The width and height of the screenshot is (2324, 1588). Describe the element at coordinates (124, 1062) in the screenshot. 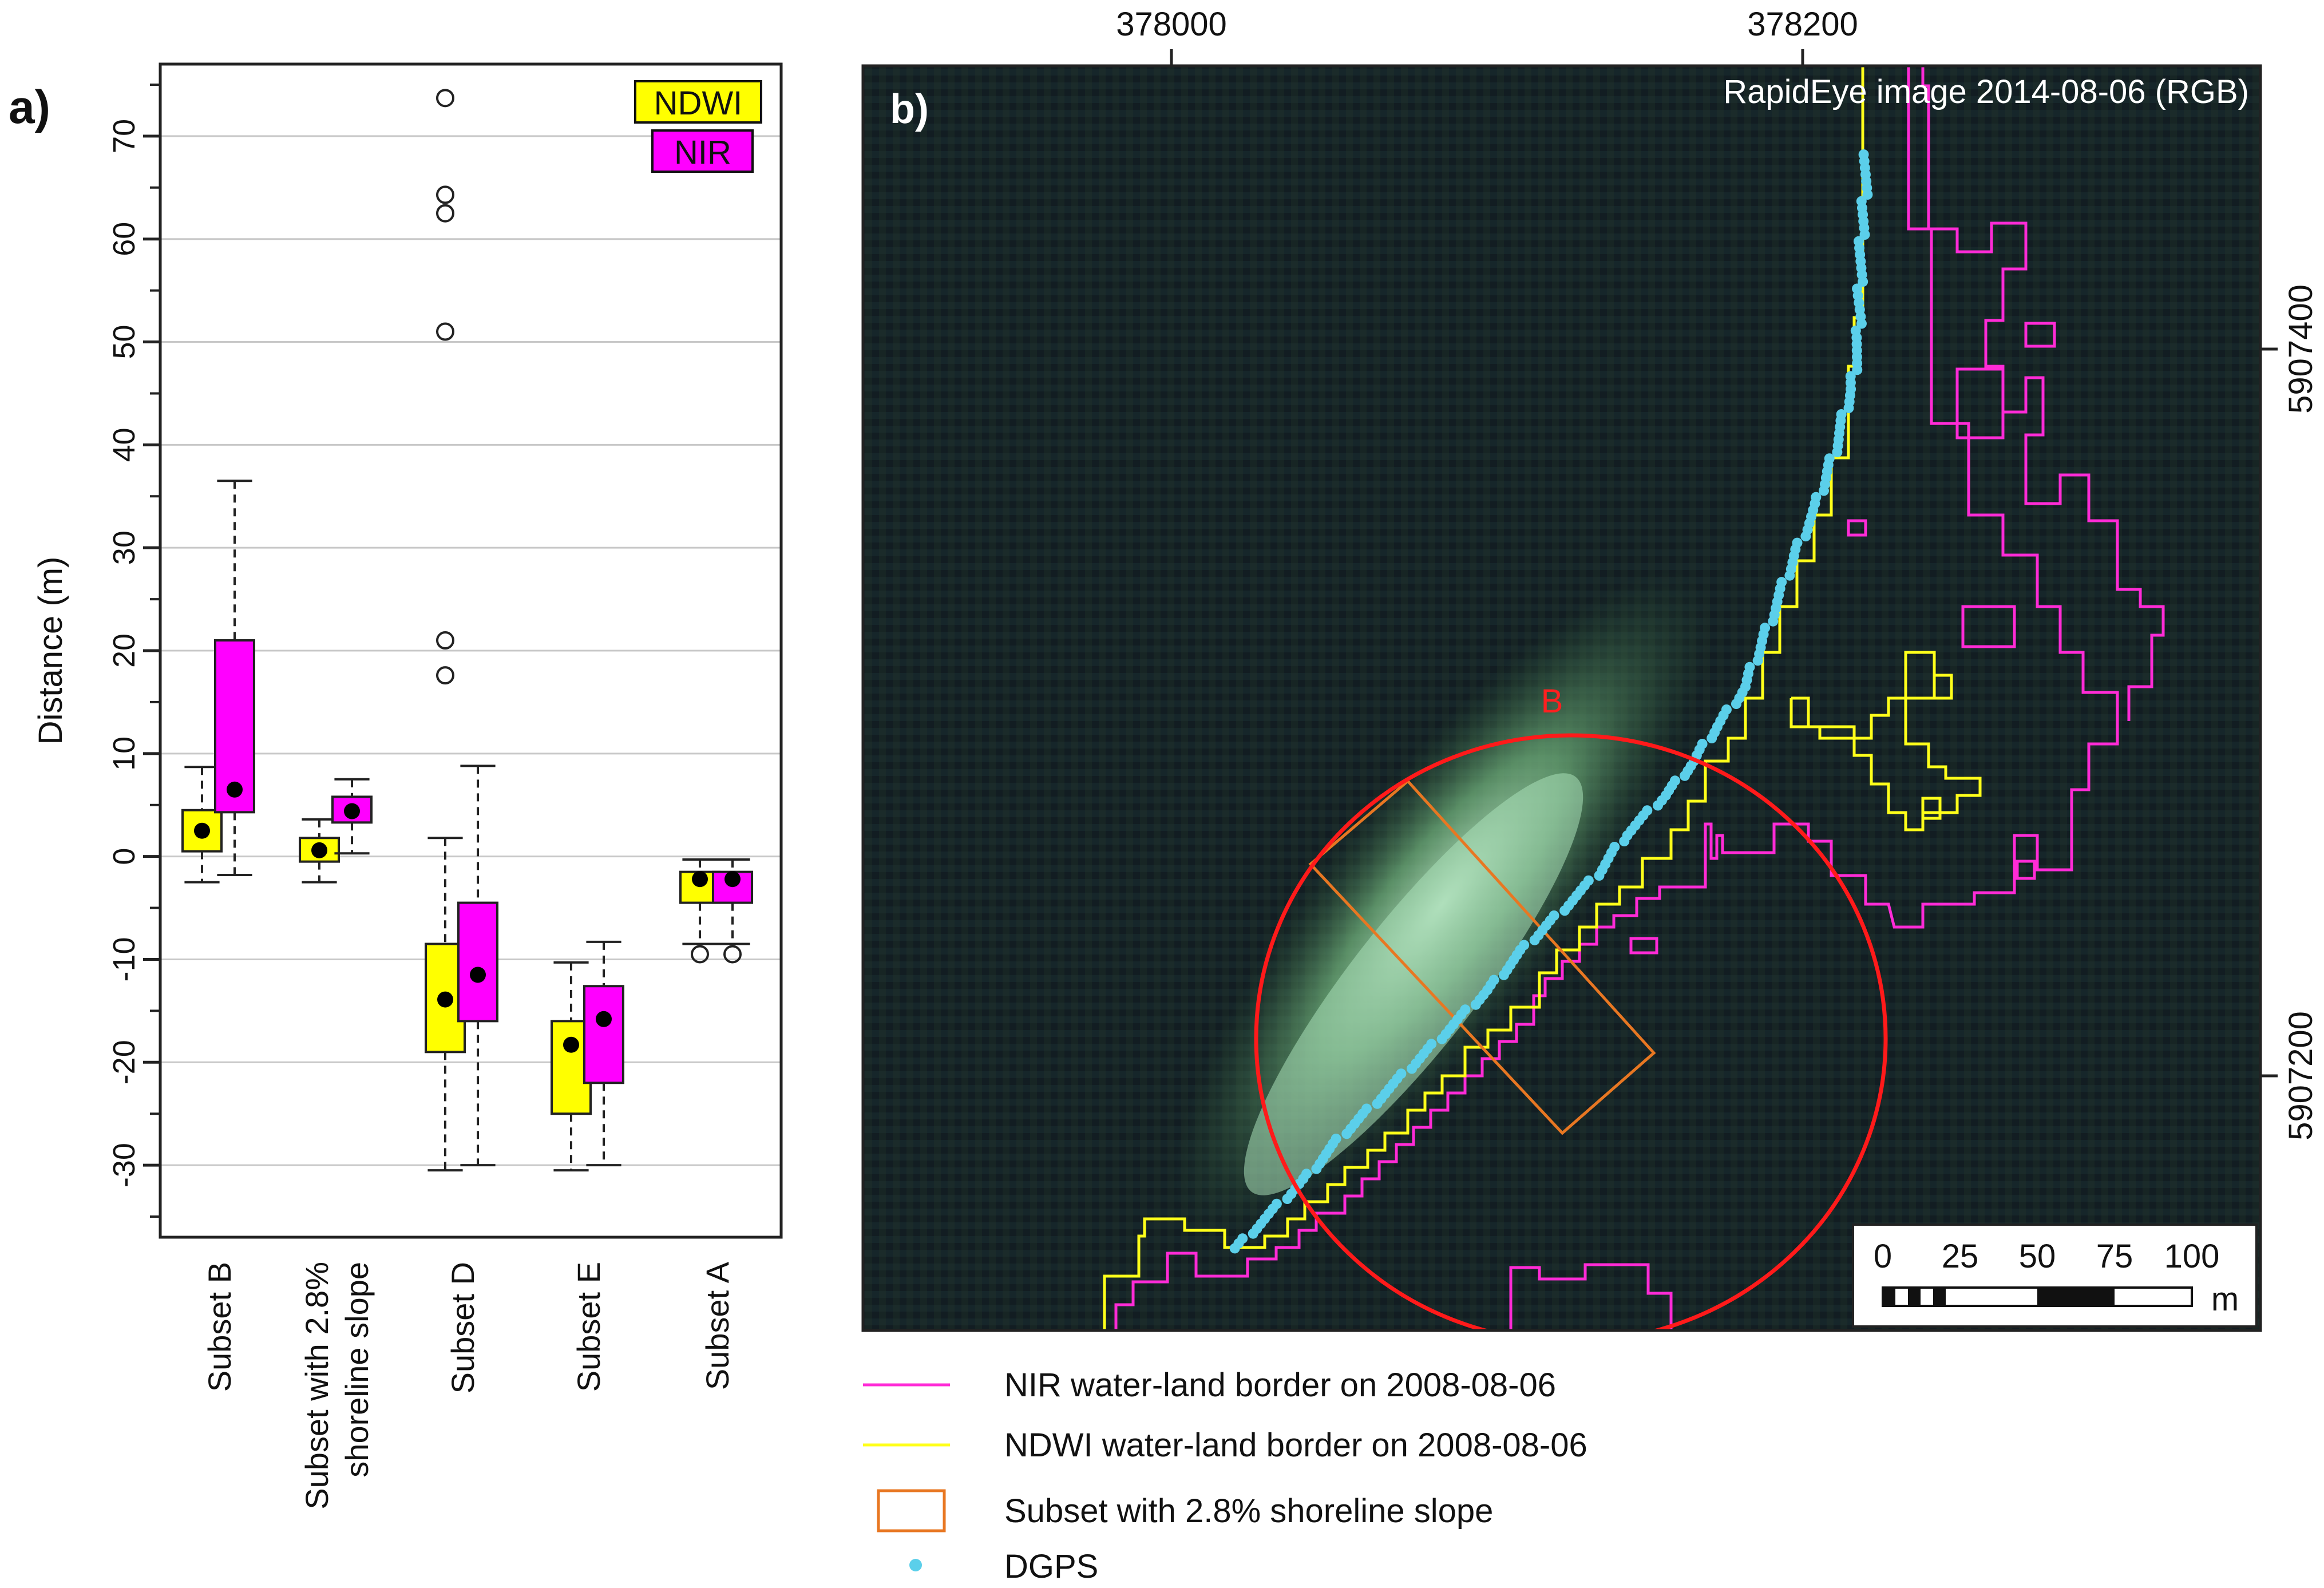

I see `y-tick-label: -20` at that location.